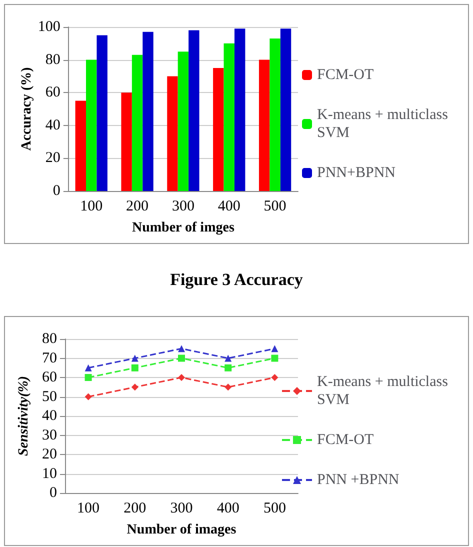 This screenshot has width=473, height=547. What do you see at coordinates (27, 108) in the screenshot?
I see `y-axis-title: Accuracy (%)` at bounding box center [27, 108].